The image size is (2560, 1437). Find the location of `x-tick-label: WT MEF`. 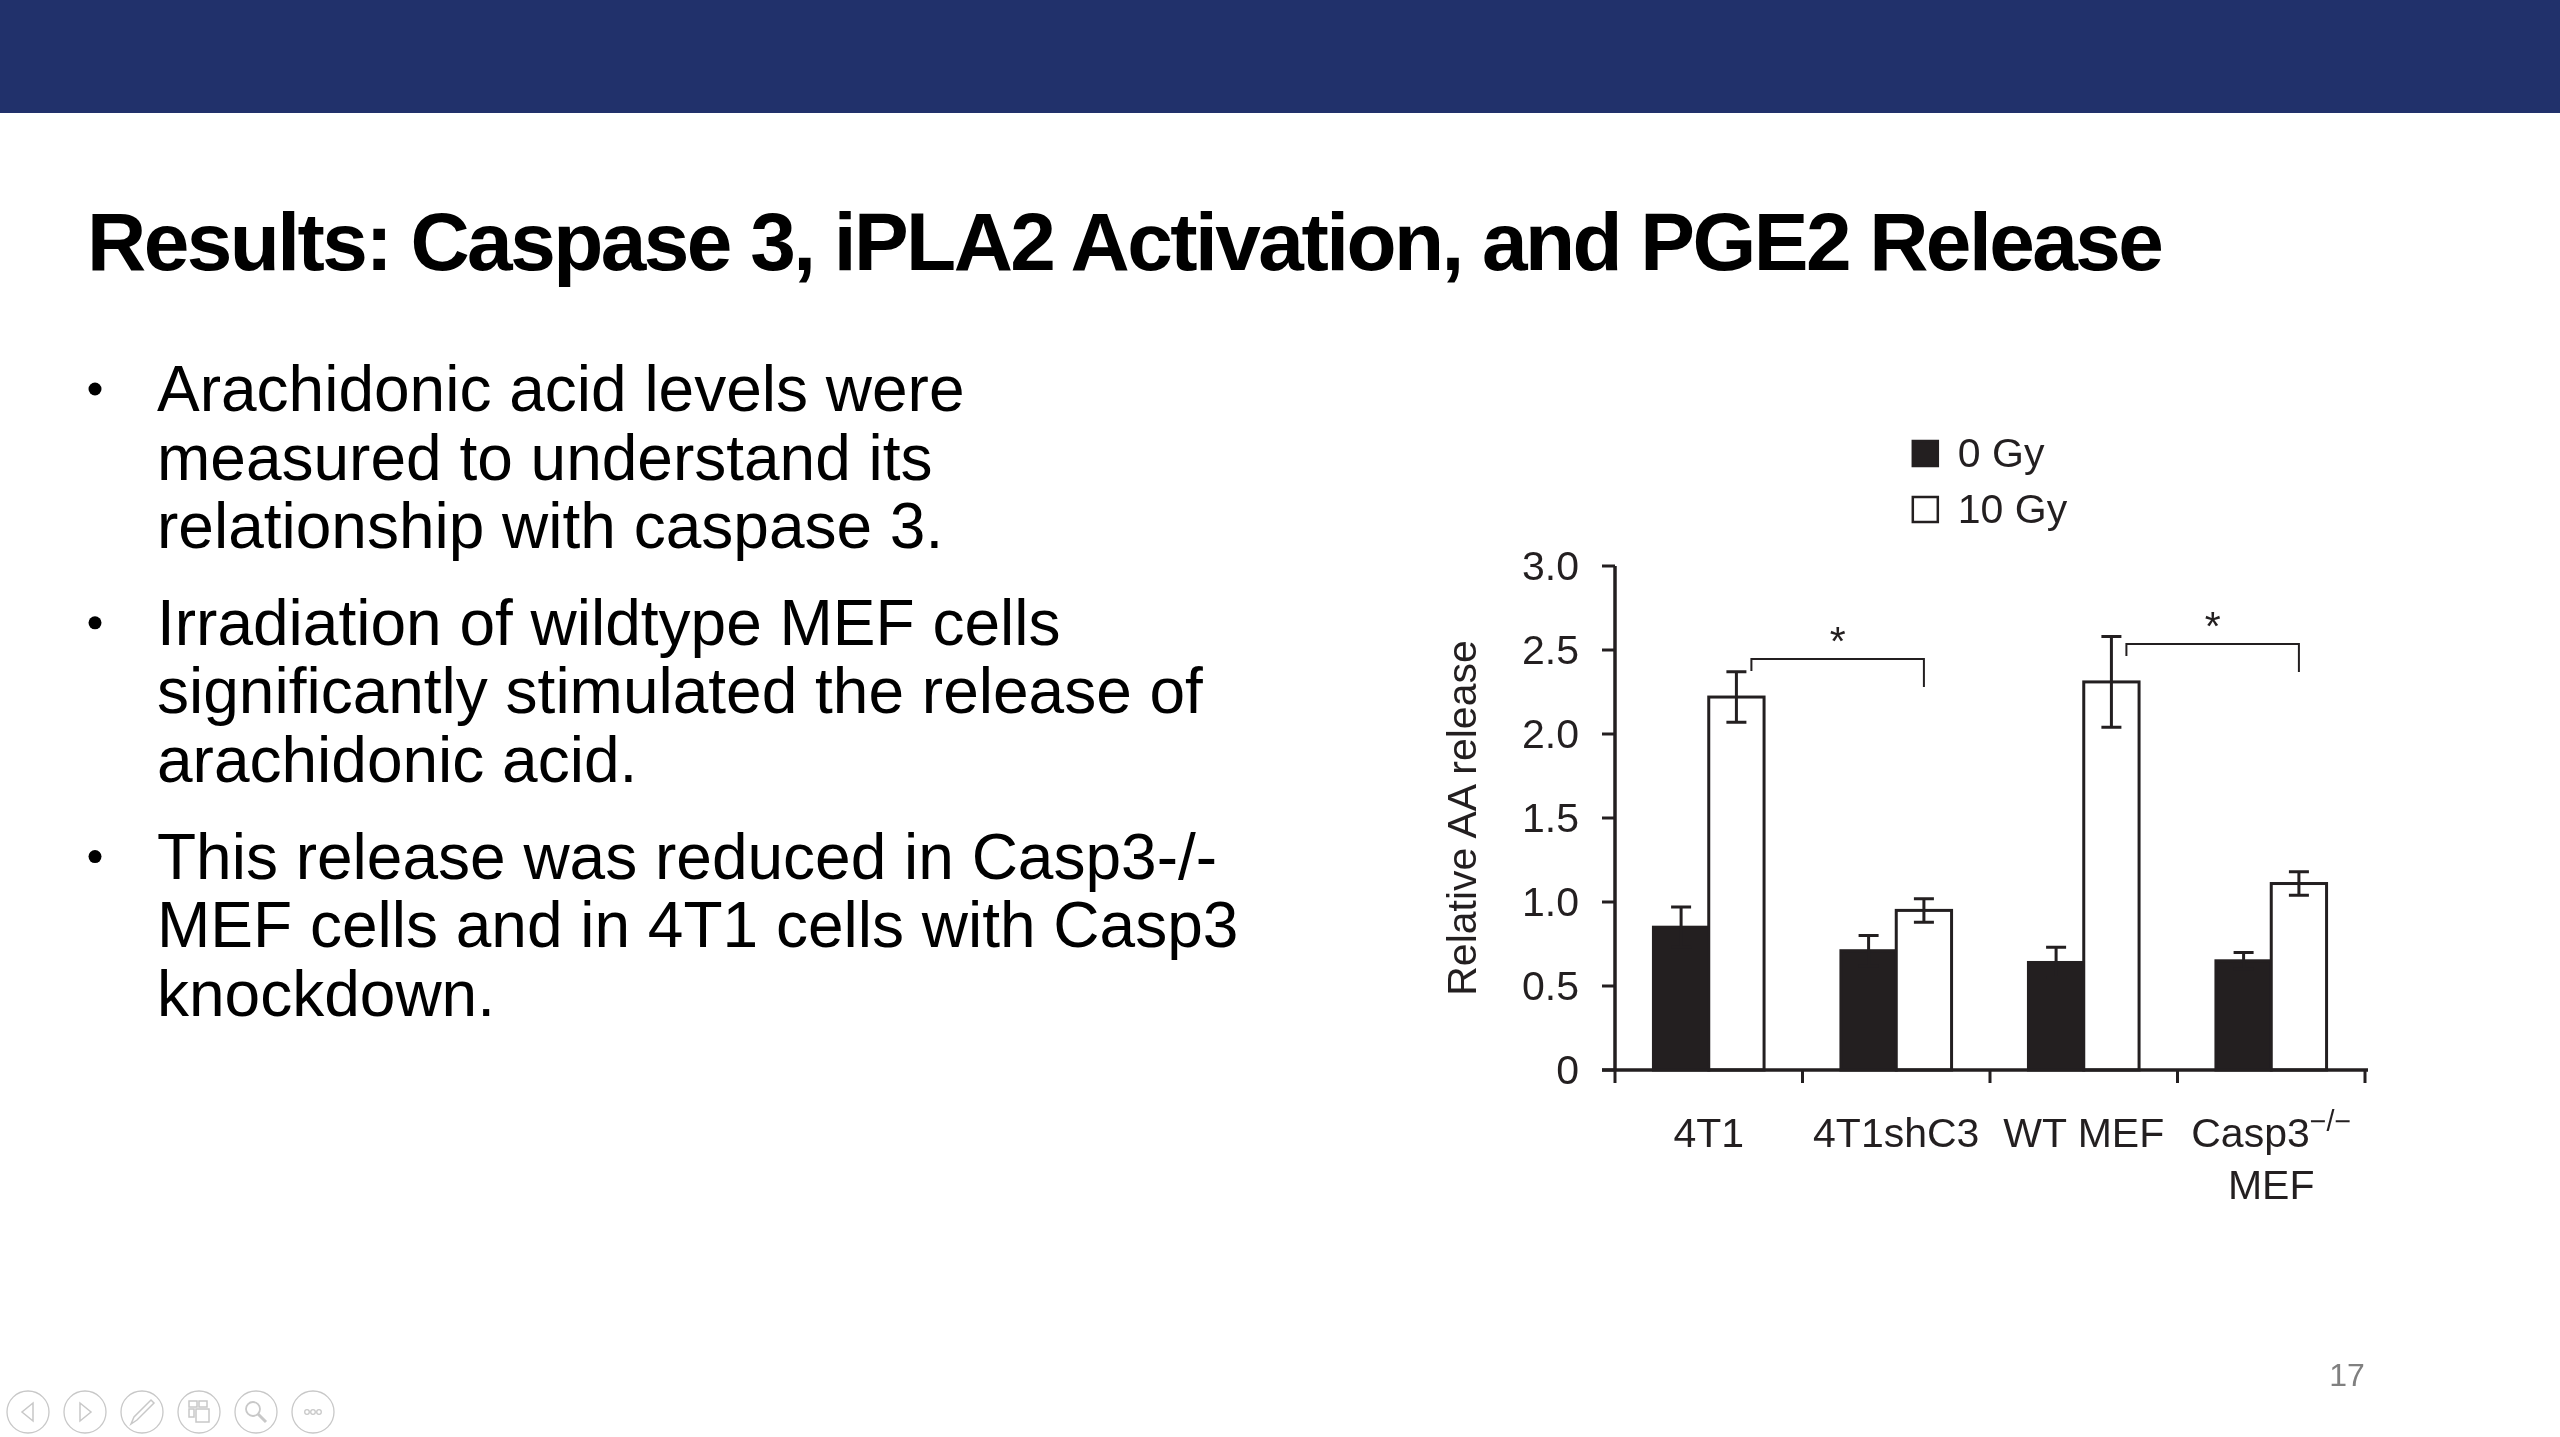

x-tick-label: WT MEF is located at coordinates (2084, 1133).